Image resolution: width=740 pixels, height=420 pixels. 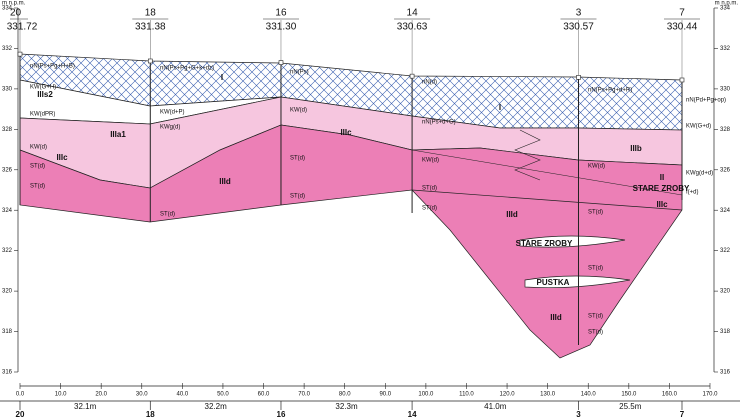 I want to click on x-tick-label: 80.0, so click(x=345, y=395).